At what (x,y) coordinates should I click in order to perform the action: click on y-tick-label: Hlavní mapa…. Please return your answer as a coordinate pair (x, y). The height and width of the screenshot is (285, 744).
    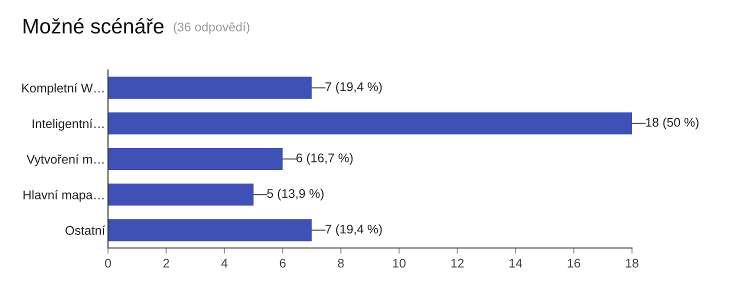
    Looking at the image, I should click on (64, 196).